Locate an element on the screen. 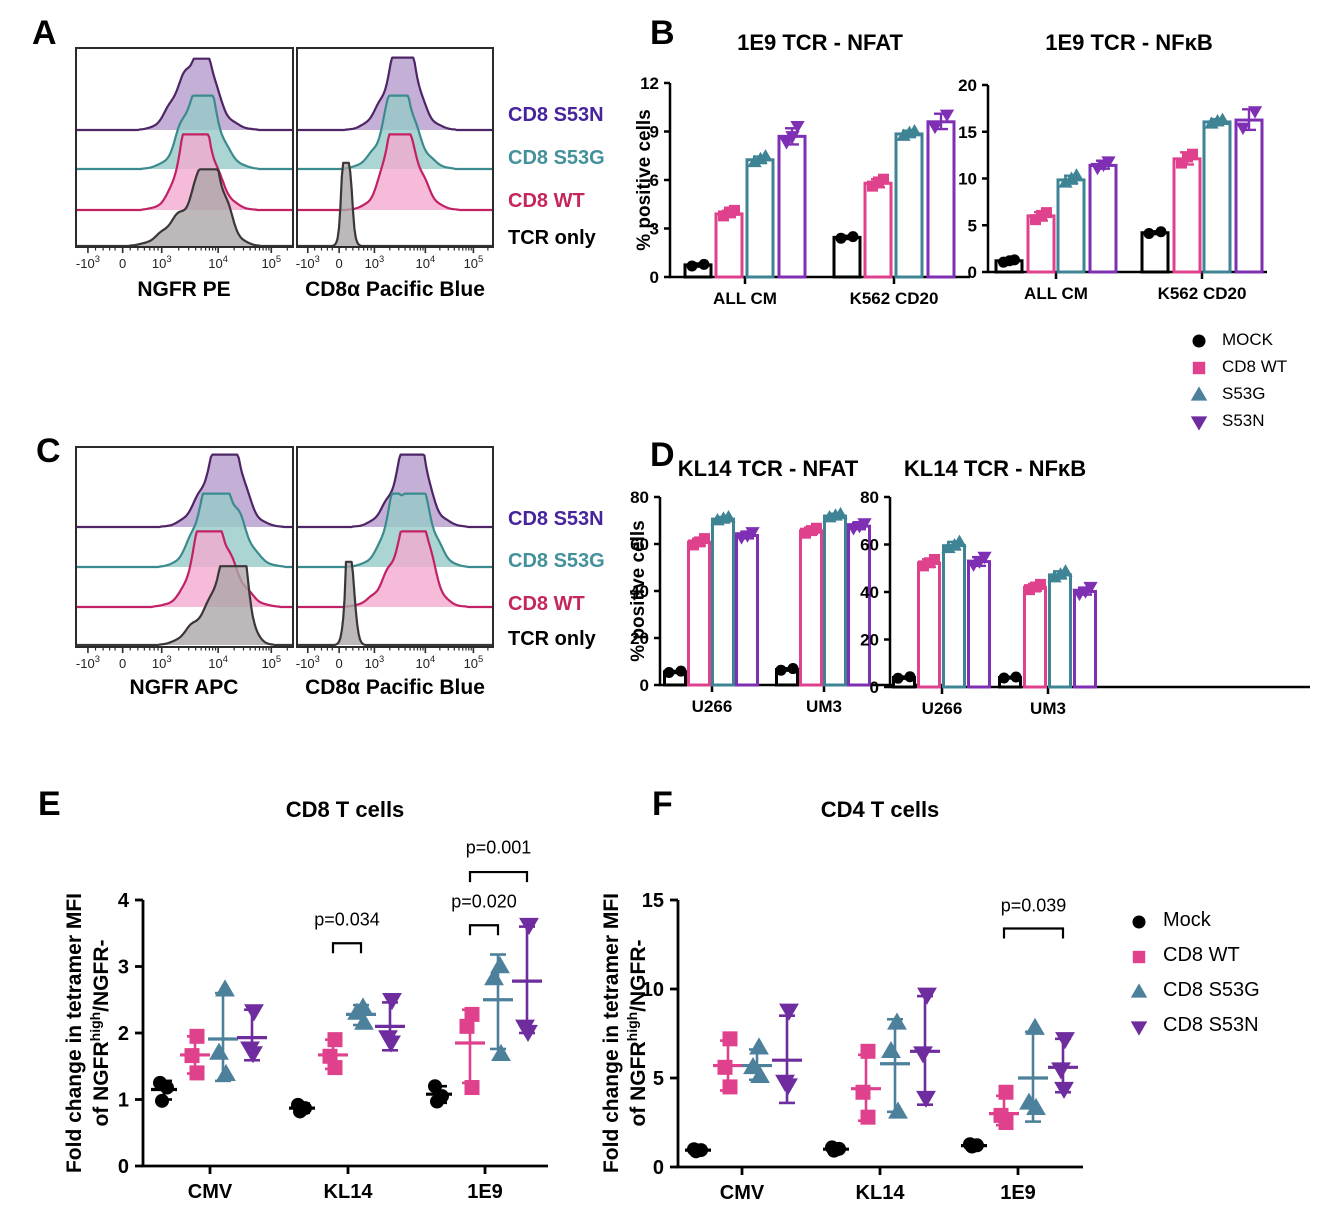 This screenshot has height=1218, width=1338. flow-legend-item: TCR only is located at coordinates (552, 639).